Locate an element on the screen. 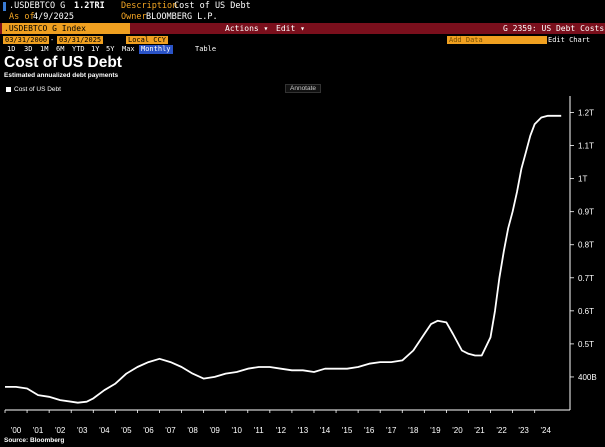 This screenshot has width=605, height=447. edit-menu: Edit ▾ is located at coordinates (290, 28).